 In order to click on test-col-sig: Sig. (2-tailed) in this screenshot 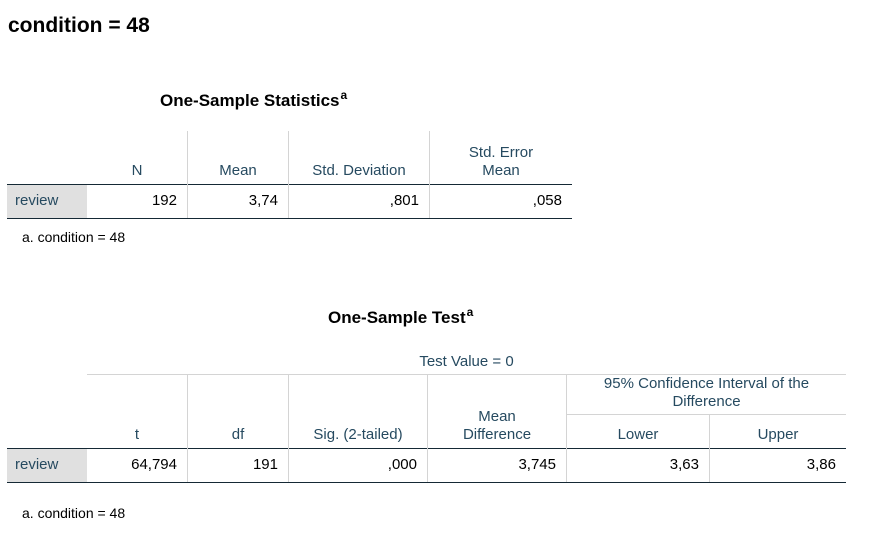, I will do `click(358, 411)`.